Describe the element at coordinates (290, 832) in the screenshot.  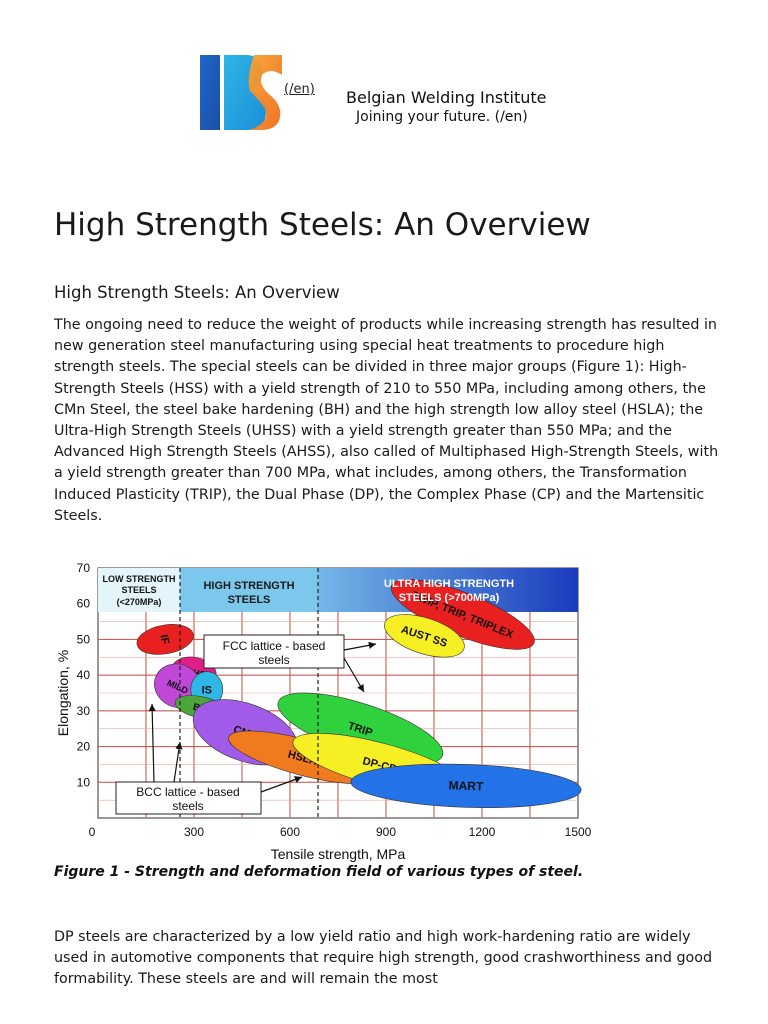
I see `x-tick-label: 600` at that location.